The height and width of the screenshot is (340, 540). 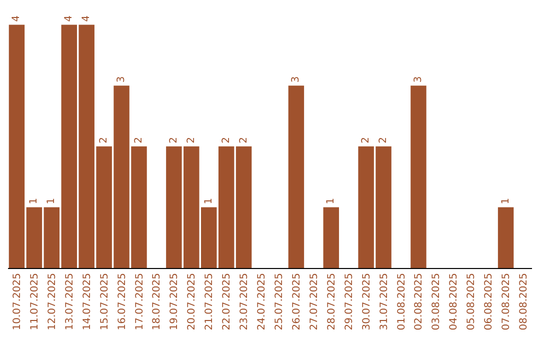 I want to click on x-tick-label: 05.08.2025, so click(x=472, y=301).